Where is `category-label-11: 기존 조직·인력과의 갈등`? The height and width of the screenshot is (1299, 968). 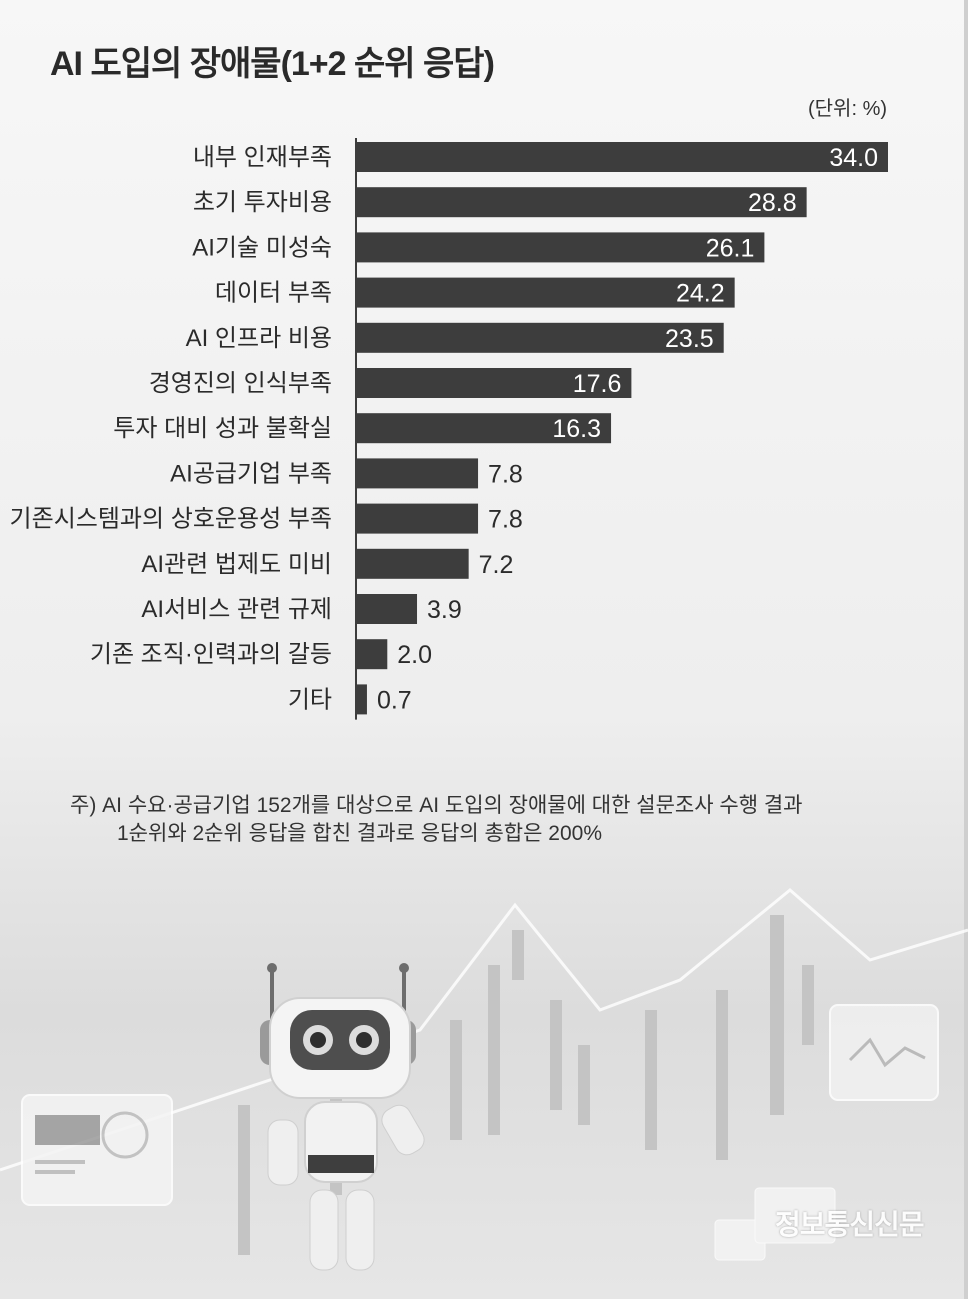
category-label-11: 기존 조직·인력과의 갈등 is located at coordinates (211, 654).